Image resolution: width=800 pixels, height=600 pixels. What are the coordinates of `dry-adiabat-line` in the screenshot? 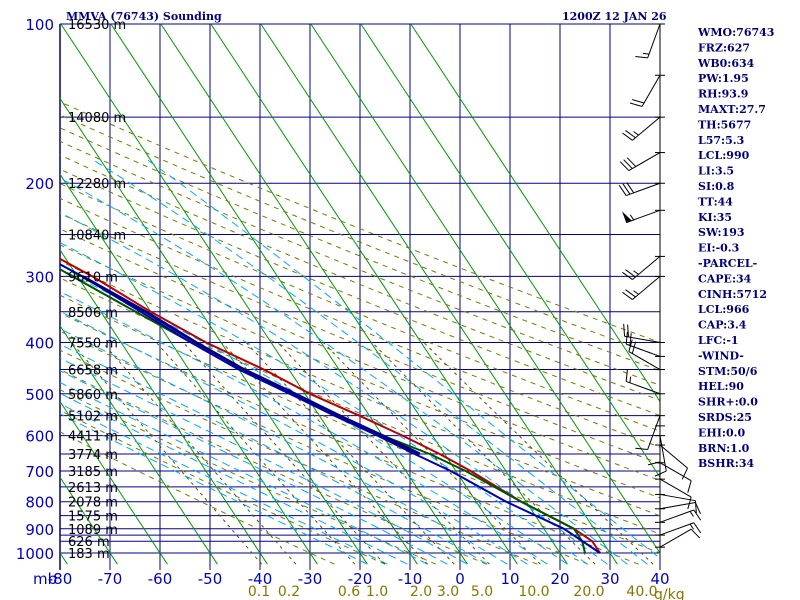 It's located at (223, 487).